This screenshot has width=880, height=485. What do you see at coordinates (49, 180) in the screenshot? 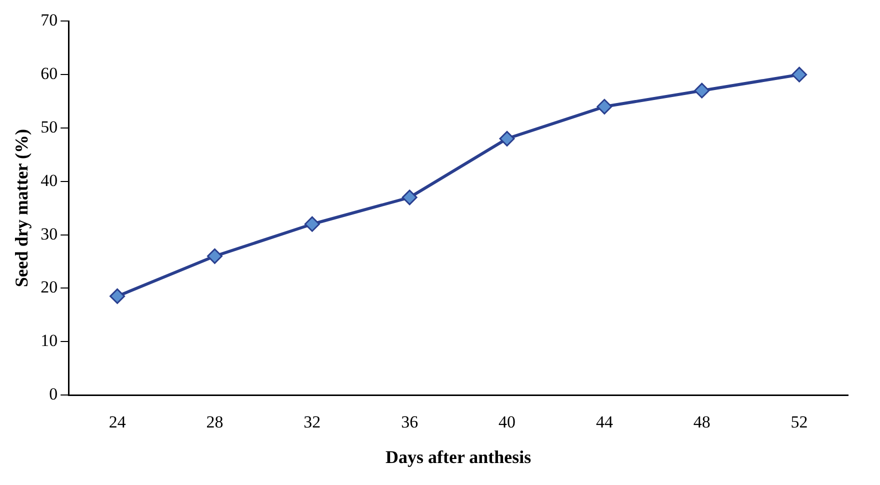
I see `y-tick-label: 40` at bounding box center [49, 180].